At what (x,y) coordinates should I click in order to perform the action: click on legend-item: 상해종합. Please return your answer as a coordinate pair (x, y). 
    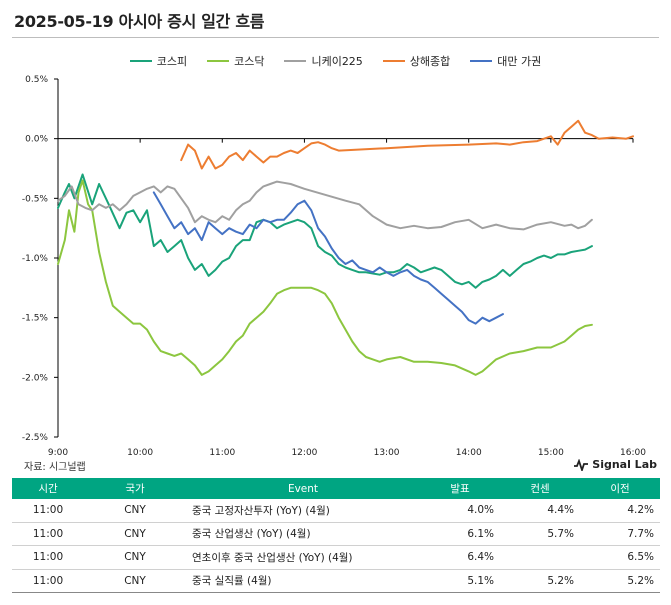
    Looking at the image, I should click on (416, 61).